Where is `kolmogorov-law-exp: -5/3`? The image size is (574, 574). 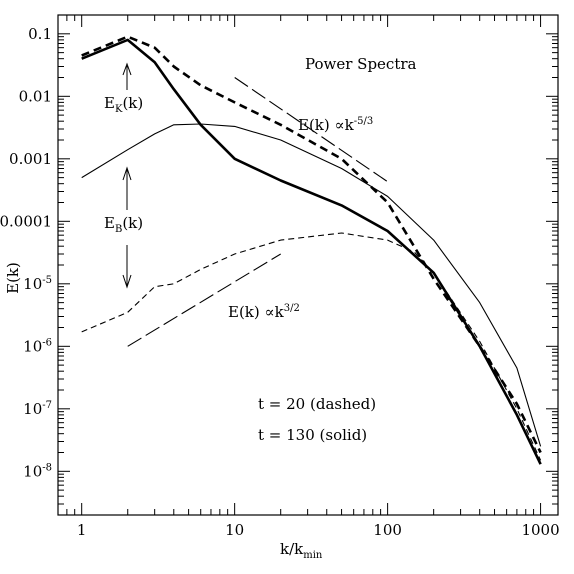 kolmogorov-law-exp: -5/3 is located at coordinates (363, 121).